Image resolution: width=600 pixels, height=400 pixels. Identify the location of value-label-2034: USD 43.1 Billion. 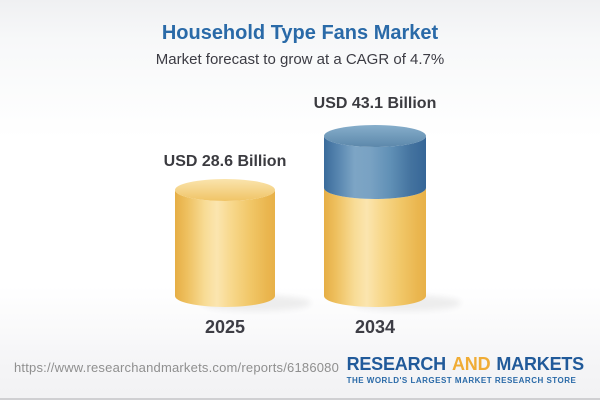
(375, 103).